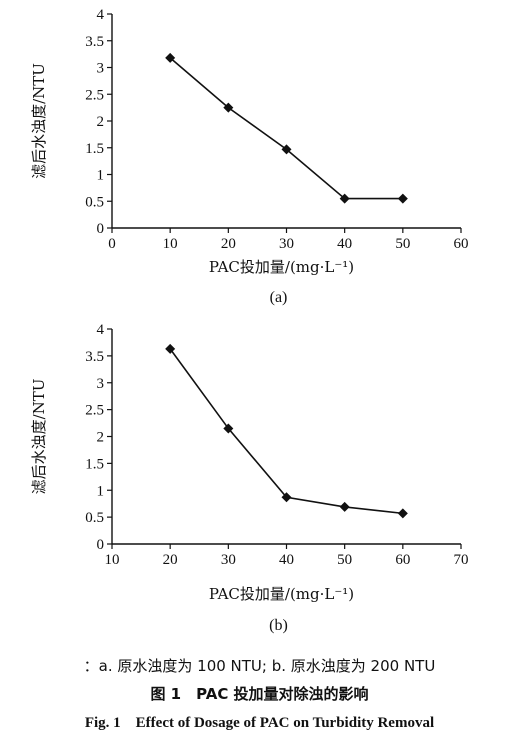  I want to click on x-tick-label: 70, so click(461, 560).